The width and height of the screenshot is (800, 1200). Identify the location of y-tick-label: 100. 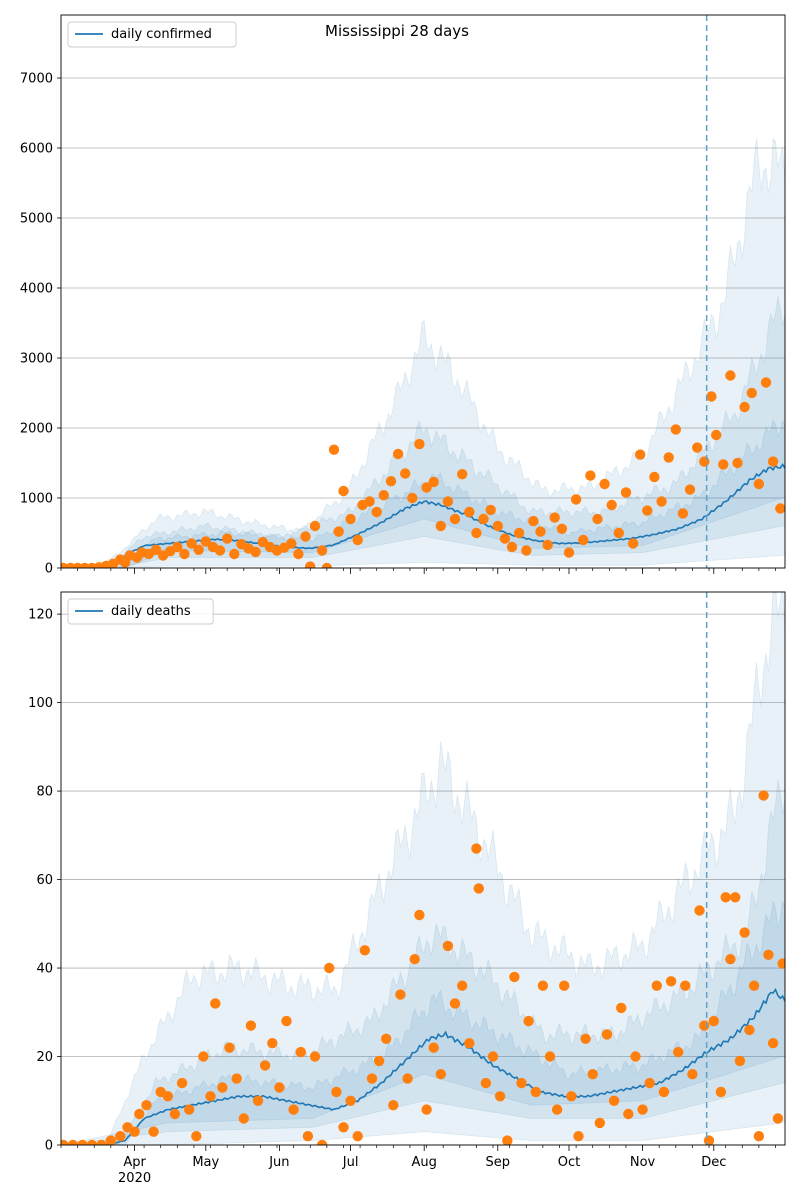
(40, 703).